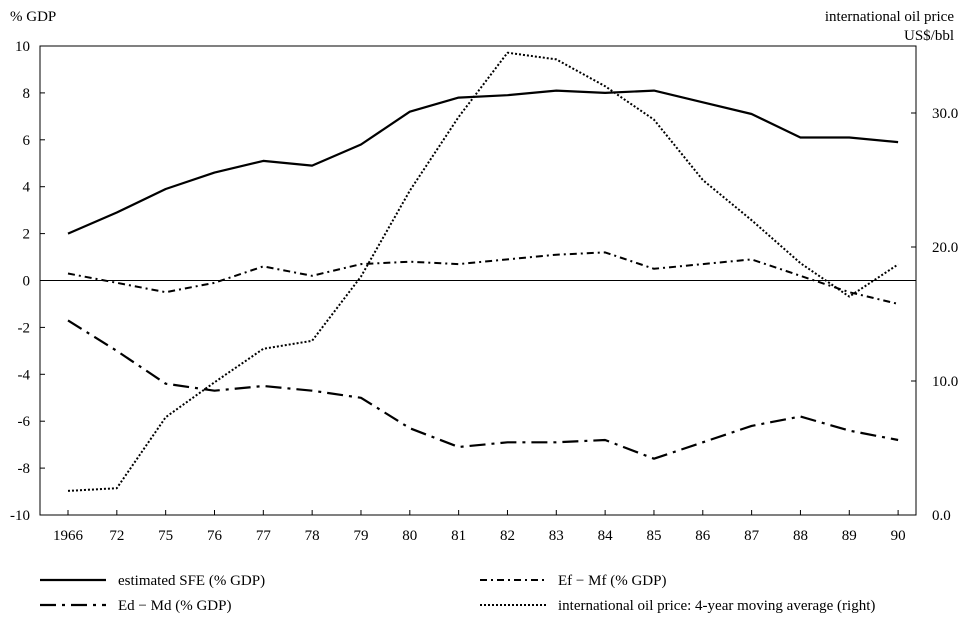 The image size is (968, 626). I want to click on x-tick-label: 88, so click(800, 536).